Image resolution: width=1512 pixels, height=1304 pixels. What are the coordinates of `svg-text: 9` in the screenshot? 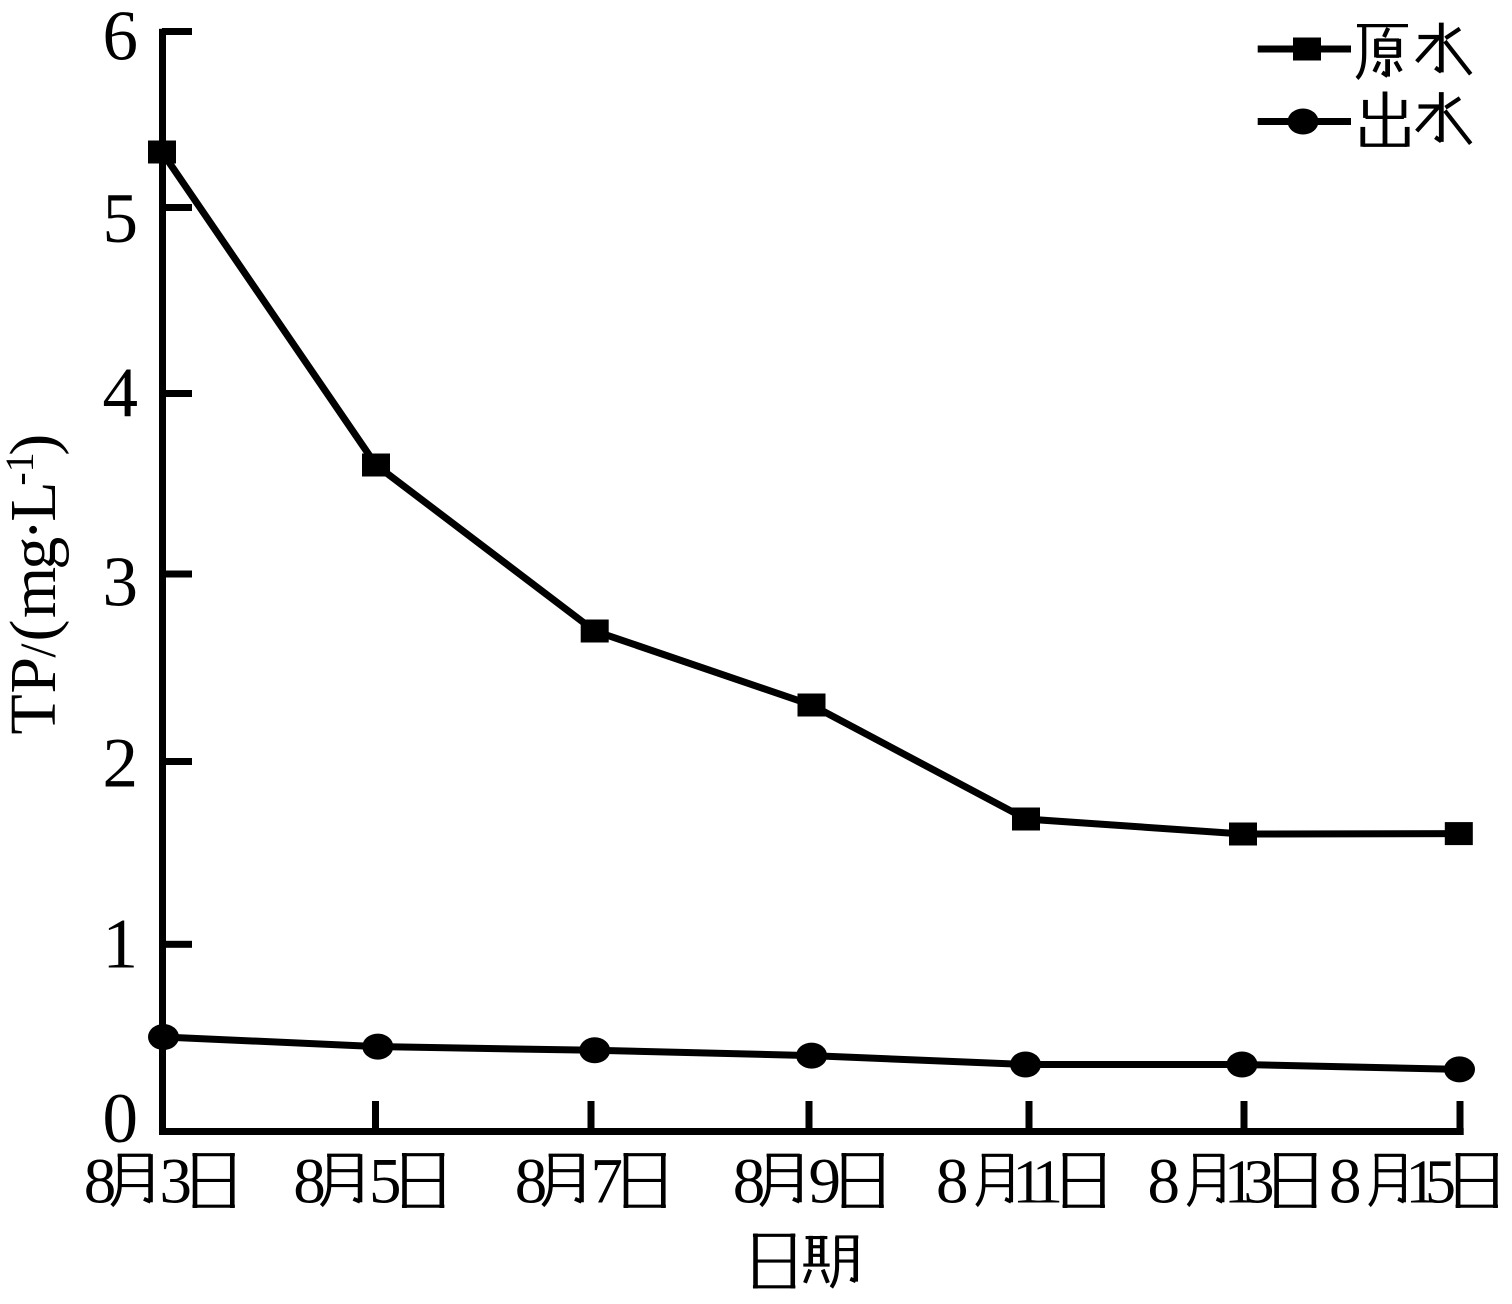 It's located at (824, 1182).